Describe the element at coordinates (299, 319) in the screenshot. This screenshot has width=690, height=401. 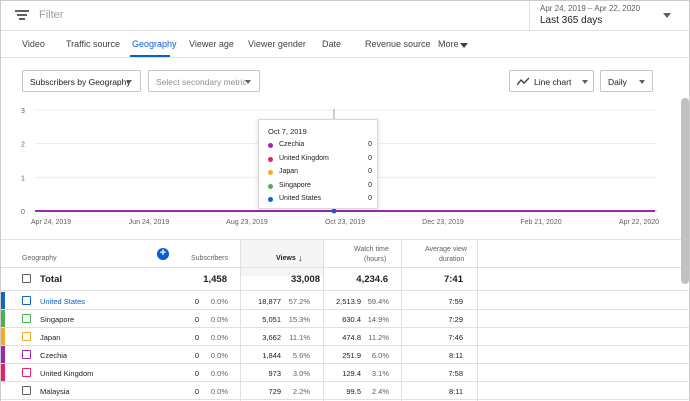
I see `row-views-pct: 15.3%` at that location.